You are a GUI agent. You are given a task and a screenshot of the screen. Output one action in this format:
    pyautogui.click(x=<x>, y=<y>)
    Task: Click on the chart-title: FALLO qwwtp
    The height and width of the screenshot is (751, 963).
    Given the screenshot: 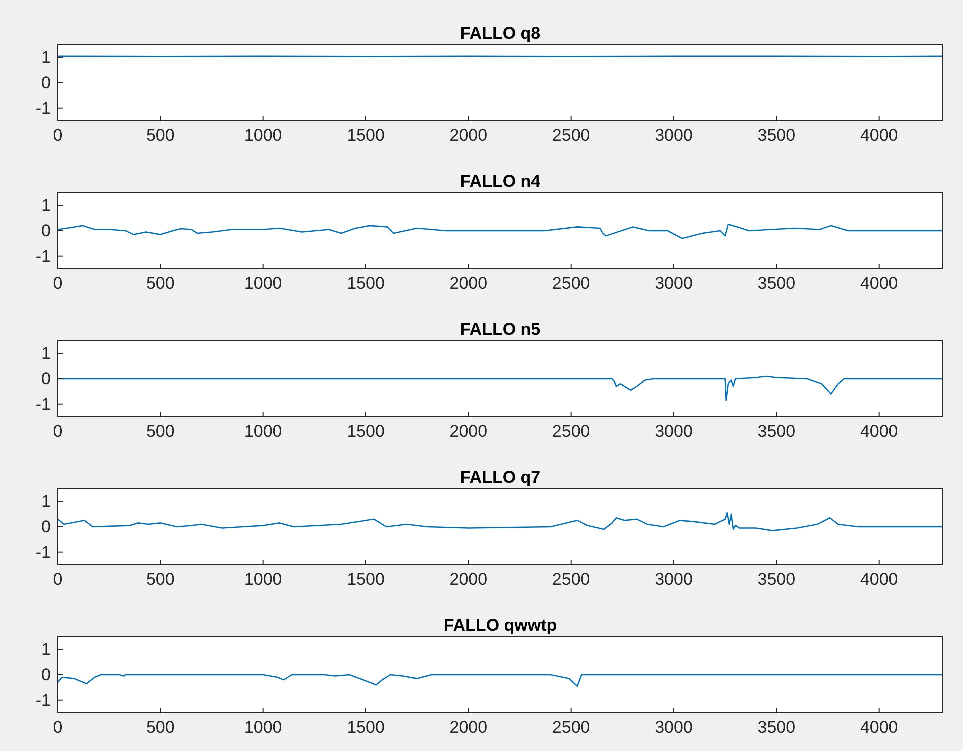 What is the action you would take?
    pyautogui.click(x=501, y=625)
    